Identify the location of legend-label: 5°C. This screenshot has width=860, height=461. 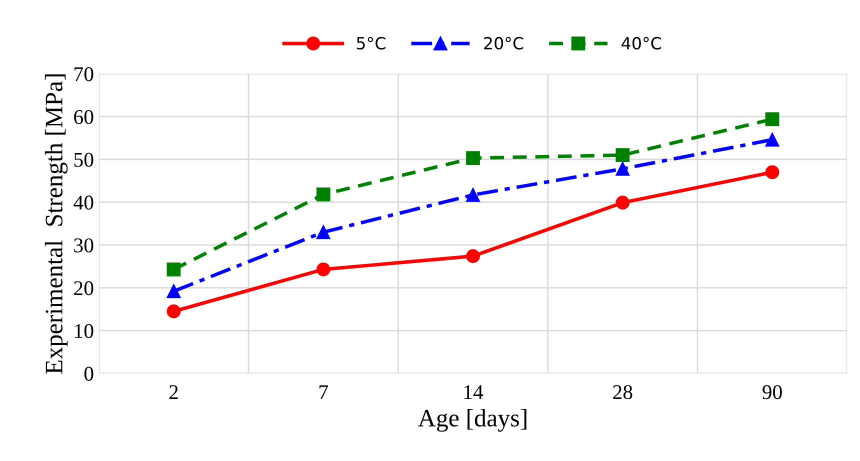
(371, 43).